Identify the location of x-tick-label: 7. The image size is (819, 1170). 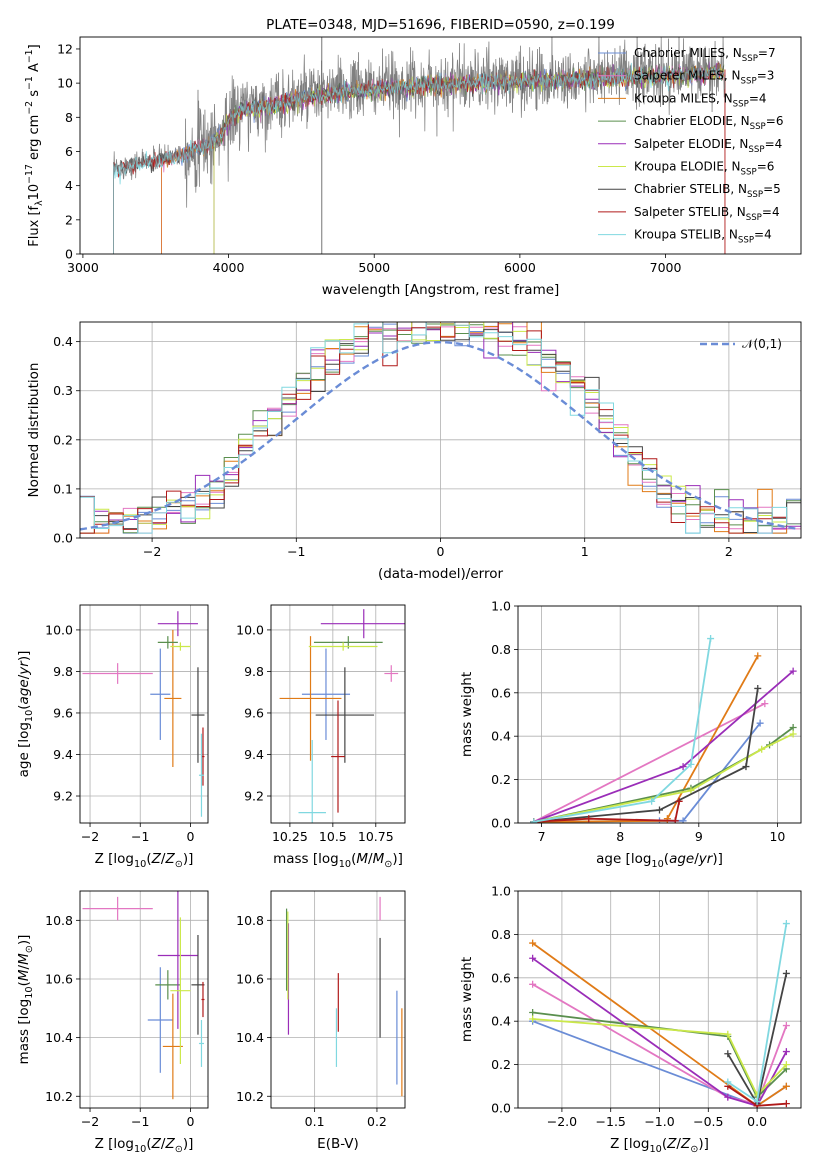
(542, 836).